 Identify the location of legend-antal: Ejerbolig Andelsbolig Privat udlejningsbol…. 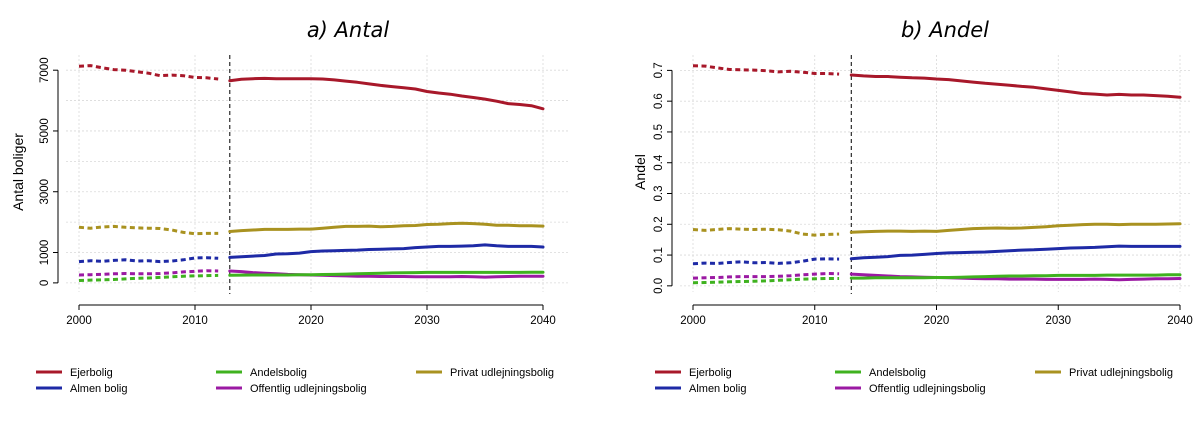
(295, 381).